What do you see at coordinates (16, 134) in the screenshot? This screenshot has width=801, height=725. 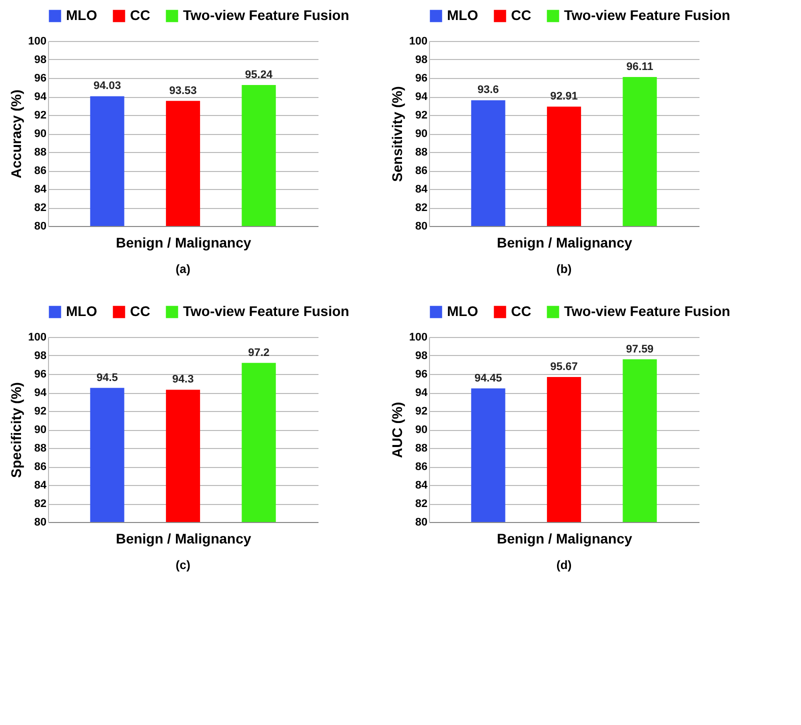 I see `y-axis-title: Accuracy (%)` at bounding box center [16, 134].